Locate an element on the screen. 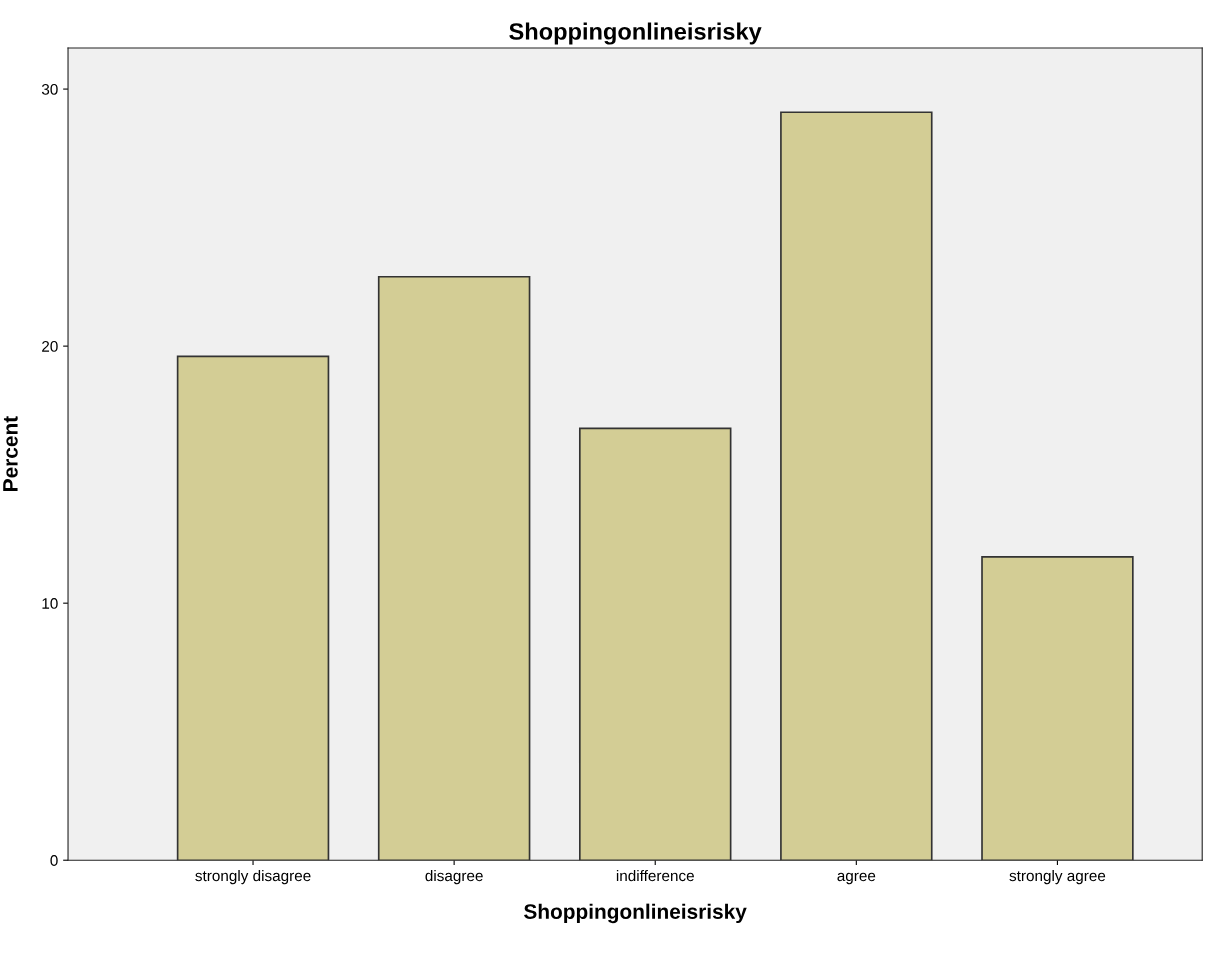 The image size is (1228, 959). x-tick-label: strongly disagree is located at coordinates (253, 877).